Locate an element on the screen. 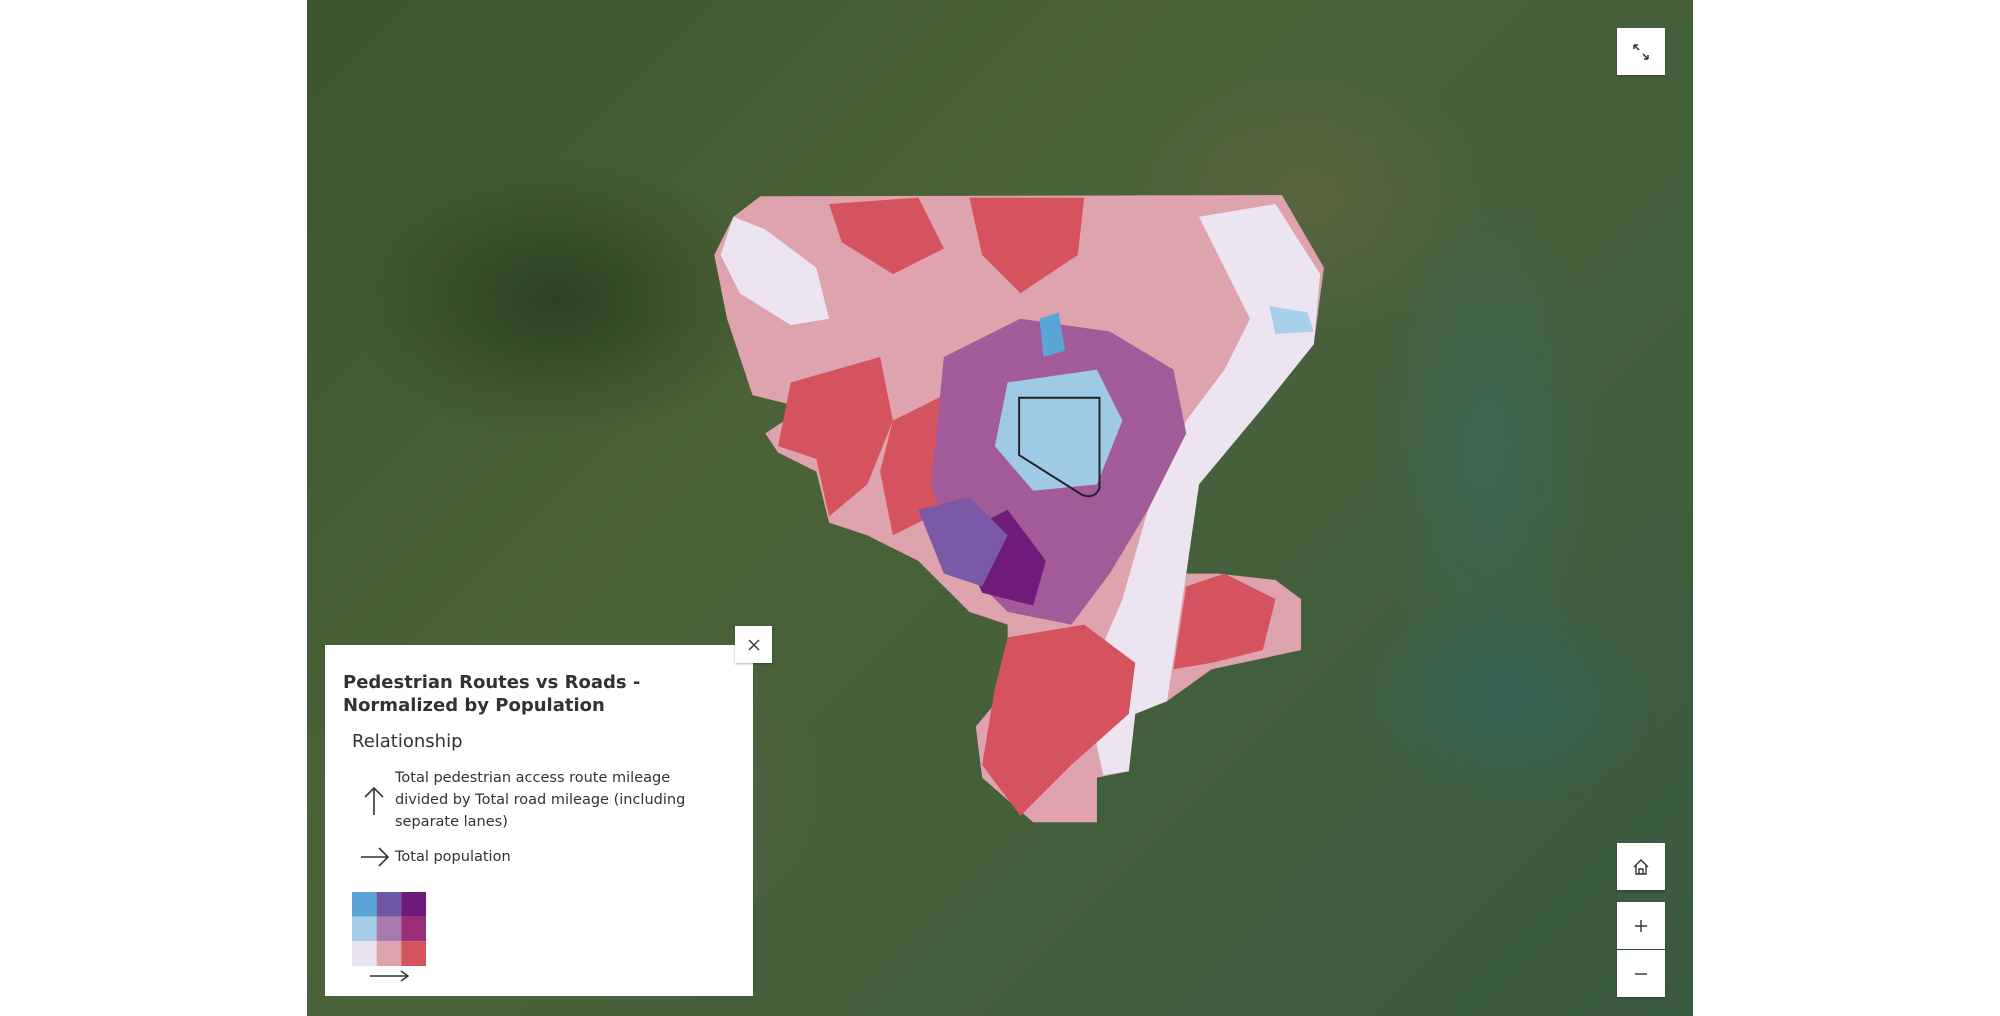 This screenshot has height=1016, width=2000. zoom-out-button is located at coordinates (1641, 973).